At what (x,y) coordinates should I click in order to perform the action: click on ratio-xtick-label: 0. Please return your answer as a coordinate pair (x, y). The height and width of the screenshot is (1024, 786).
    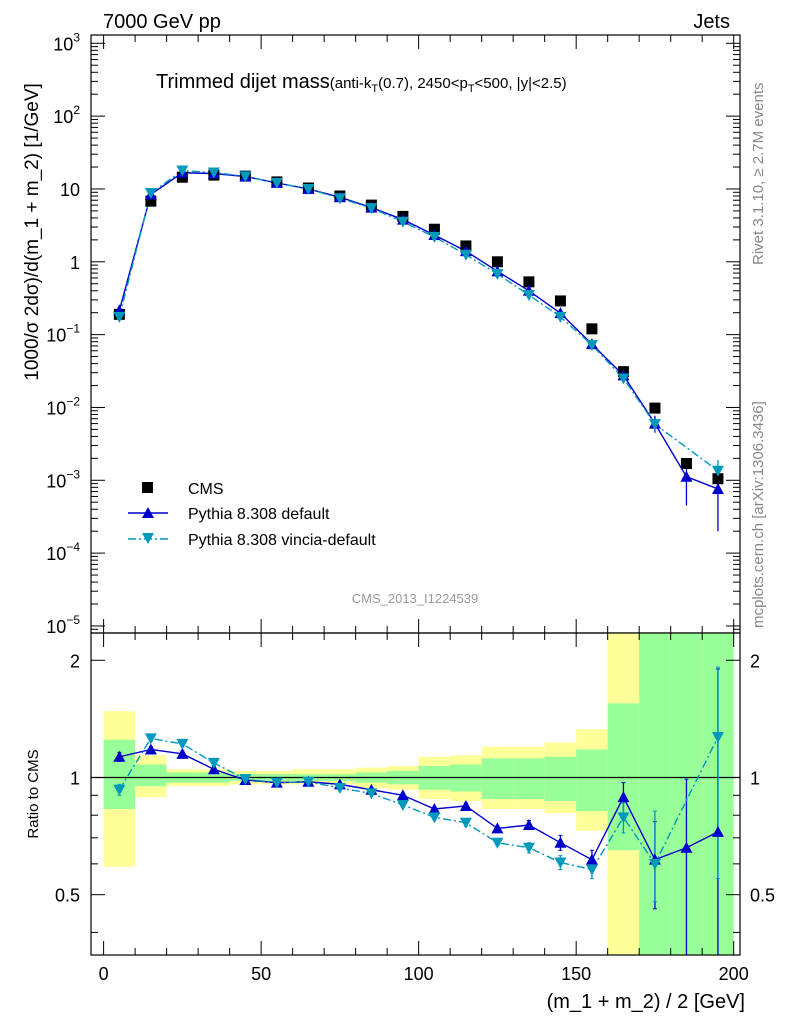
    Looking at the image, I should click on (104, 974).